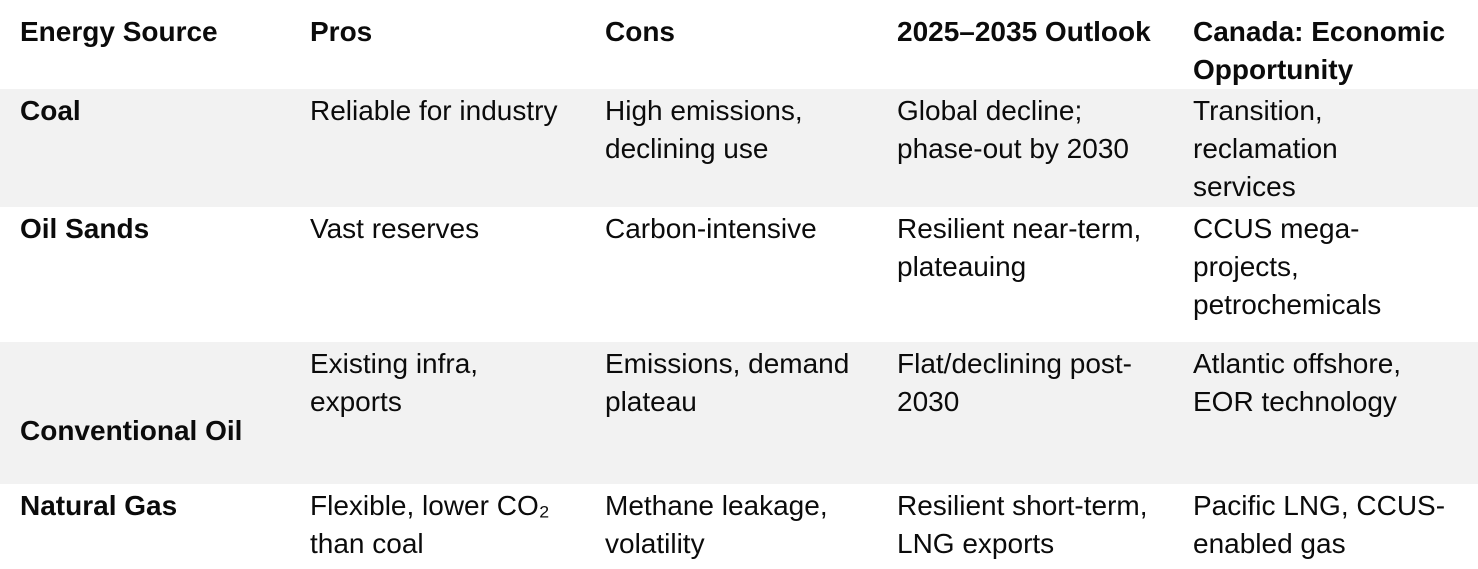 The height and width of the screenshot is (569, 1478). Describe the element at coordinates (711, 228) in the screenshot. I see `cell-oil-sands-cons: Carbon-intensive` at that location.